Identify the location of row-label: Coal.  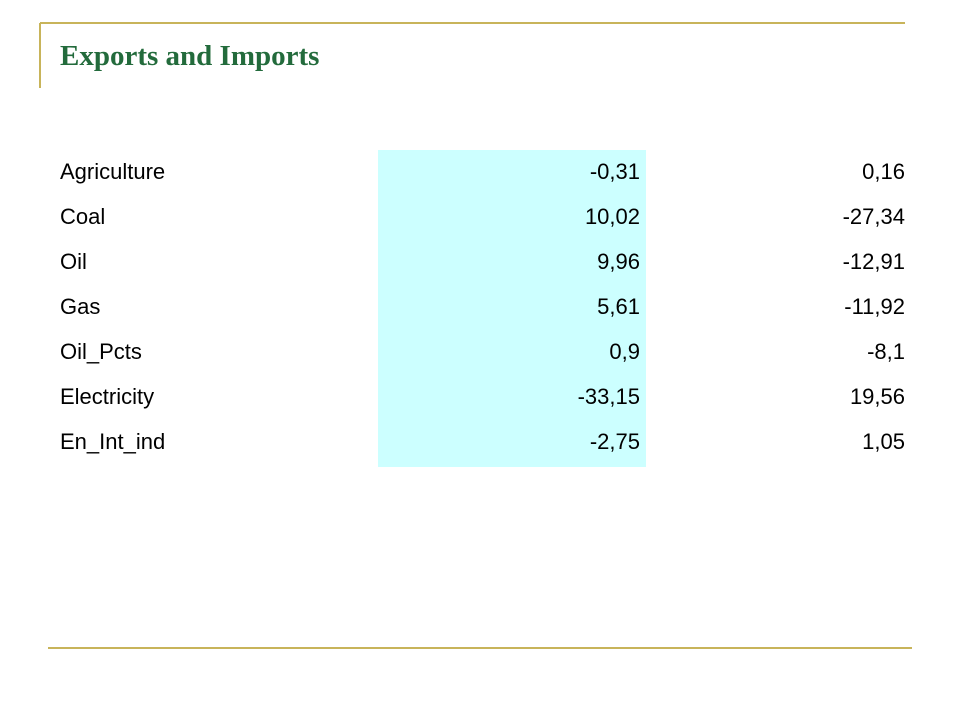
(82, 216).